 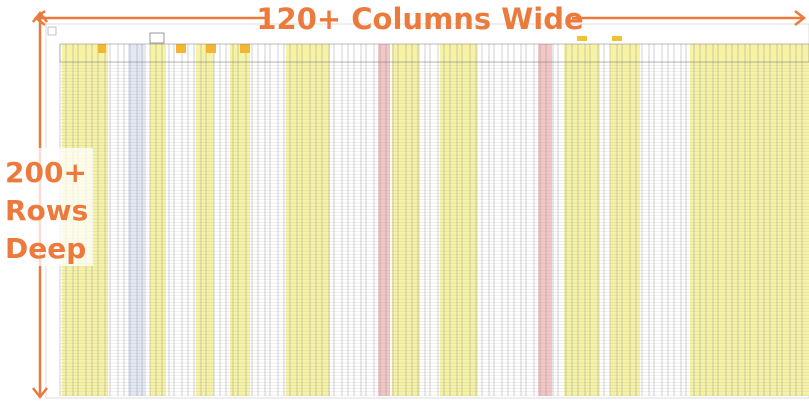 I want to click on columns-label: 120+ Columns Wide, so click(x=419, y=19).